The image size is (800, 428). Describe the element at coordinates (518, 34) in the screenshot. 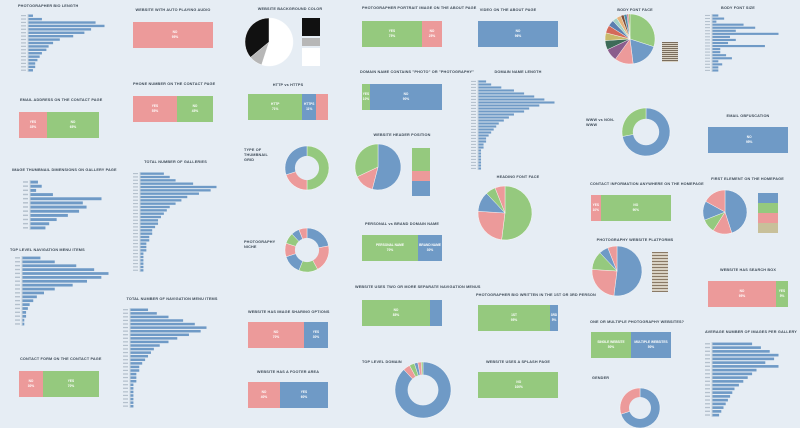

I see `stack-video: NO 96%` at that location.